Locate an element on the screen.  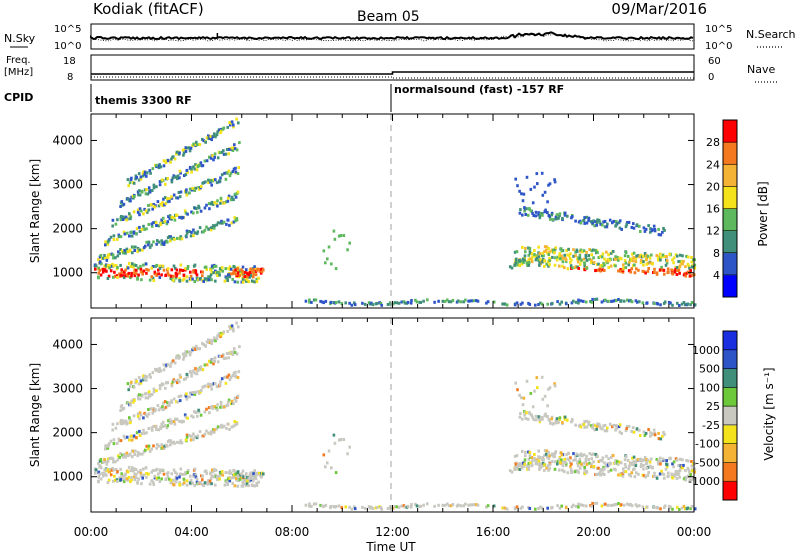
colorbar-tick-label: 20 is located at coordinates (713, 186).